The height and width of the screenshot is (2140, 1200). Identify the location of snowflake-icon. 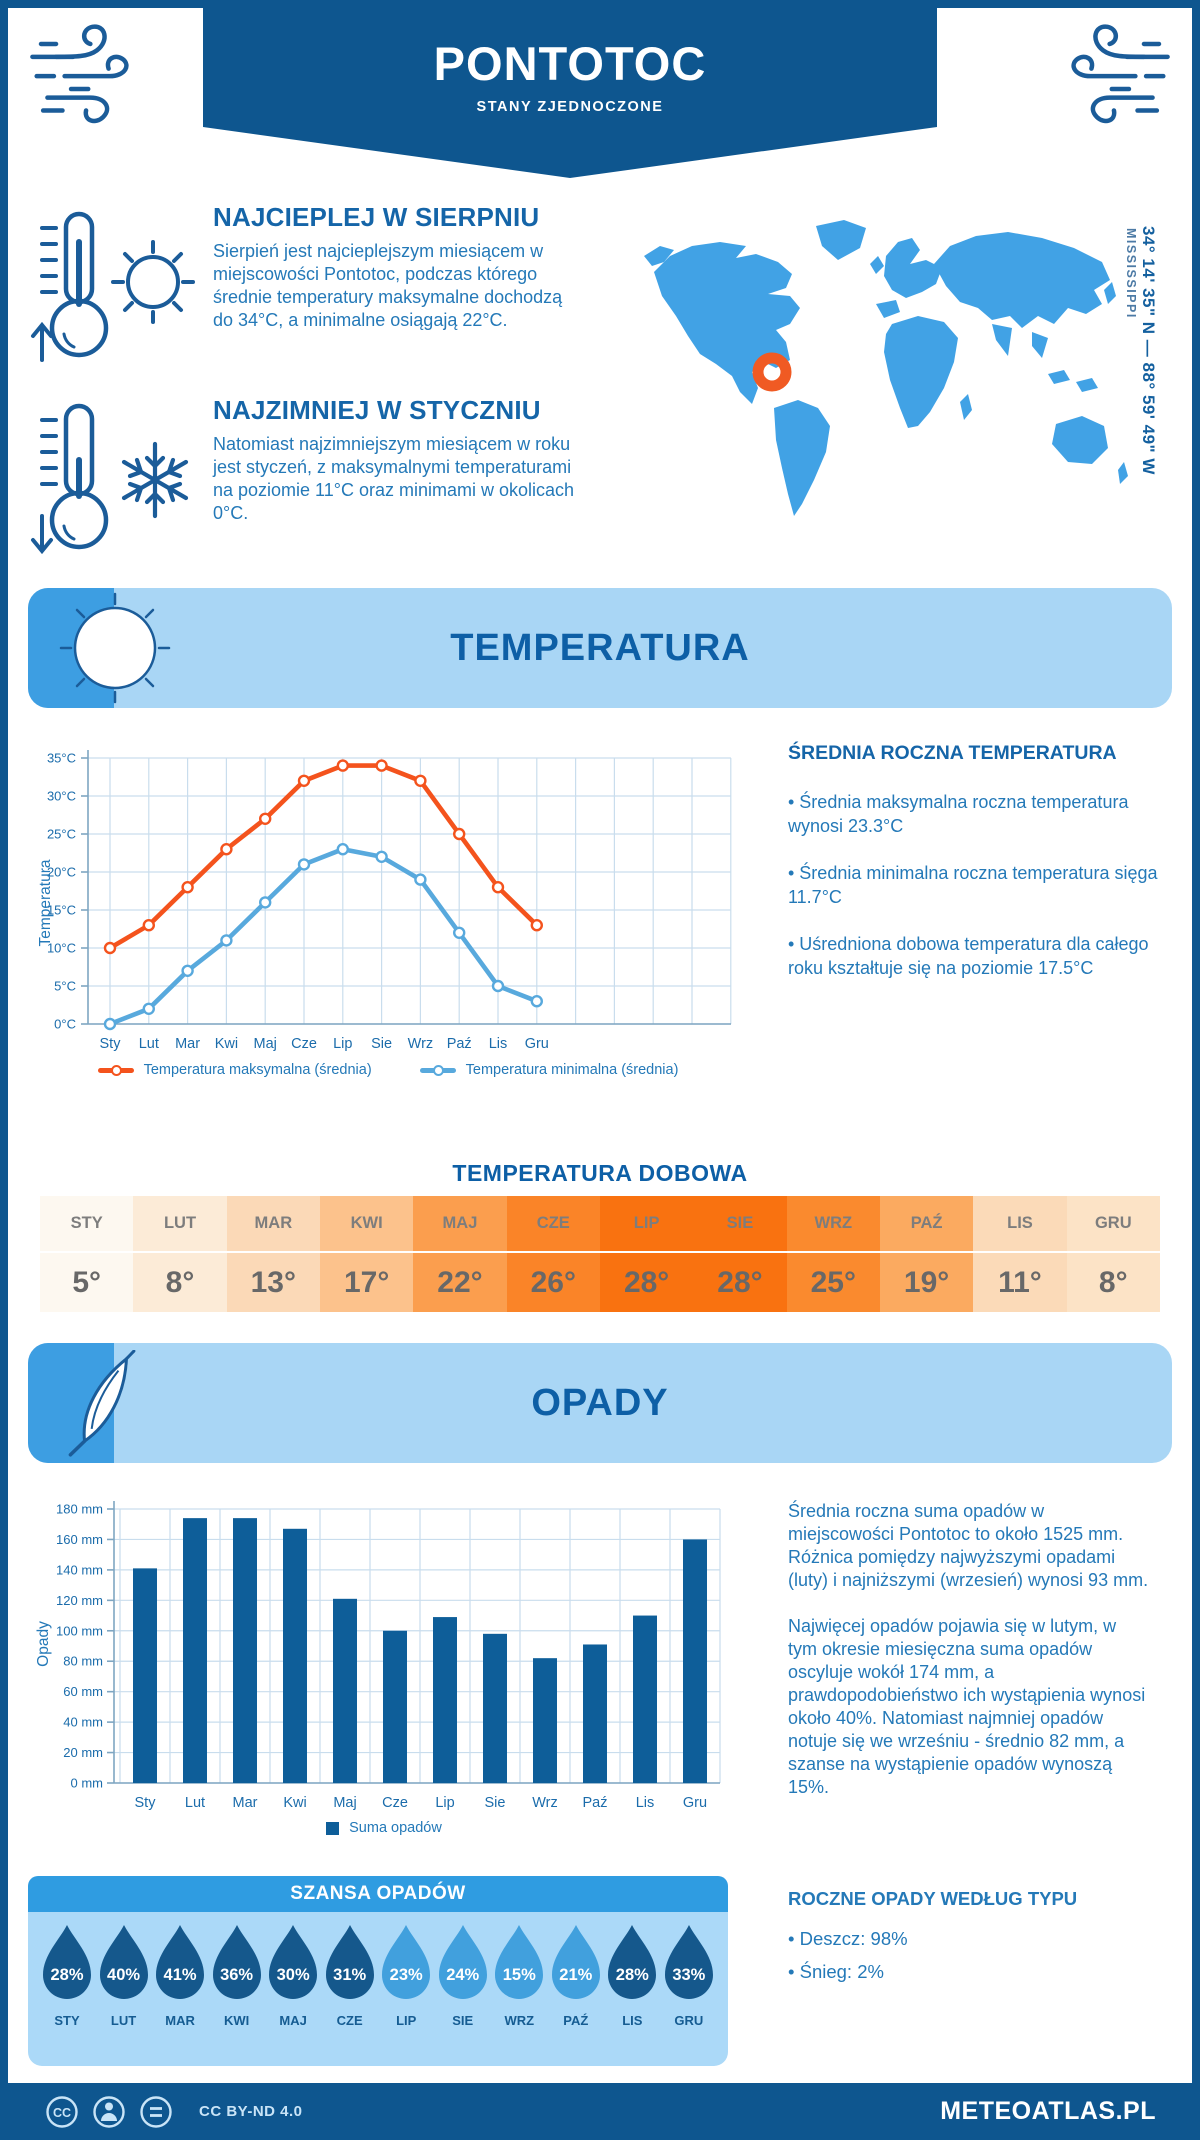
(155, 480).